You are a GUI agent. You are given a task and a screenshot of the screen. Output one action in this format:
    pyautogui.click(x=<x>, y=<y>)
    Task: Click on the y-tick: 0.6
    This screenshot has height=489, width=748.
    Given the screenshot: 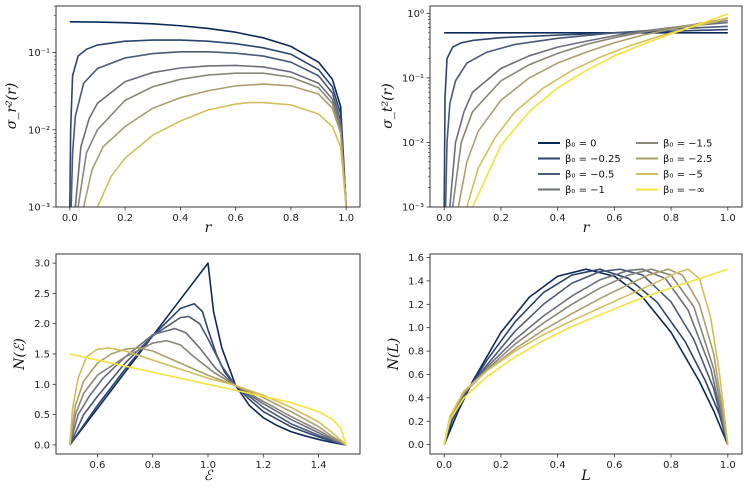 What is the action you would take?
    pyautogui.click(x=419, y=375)
    